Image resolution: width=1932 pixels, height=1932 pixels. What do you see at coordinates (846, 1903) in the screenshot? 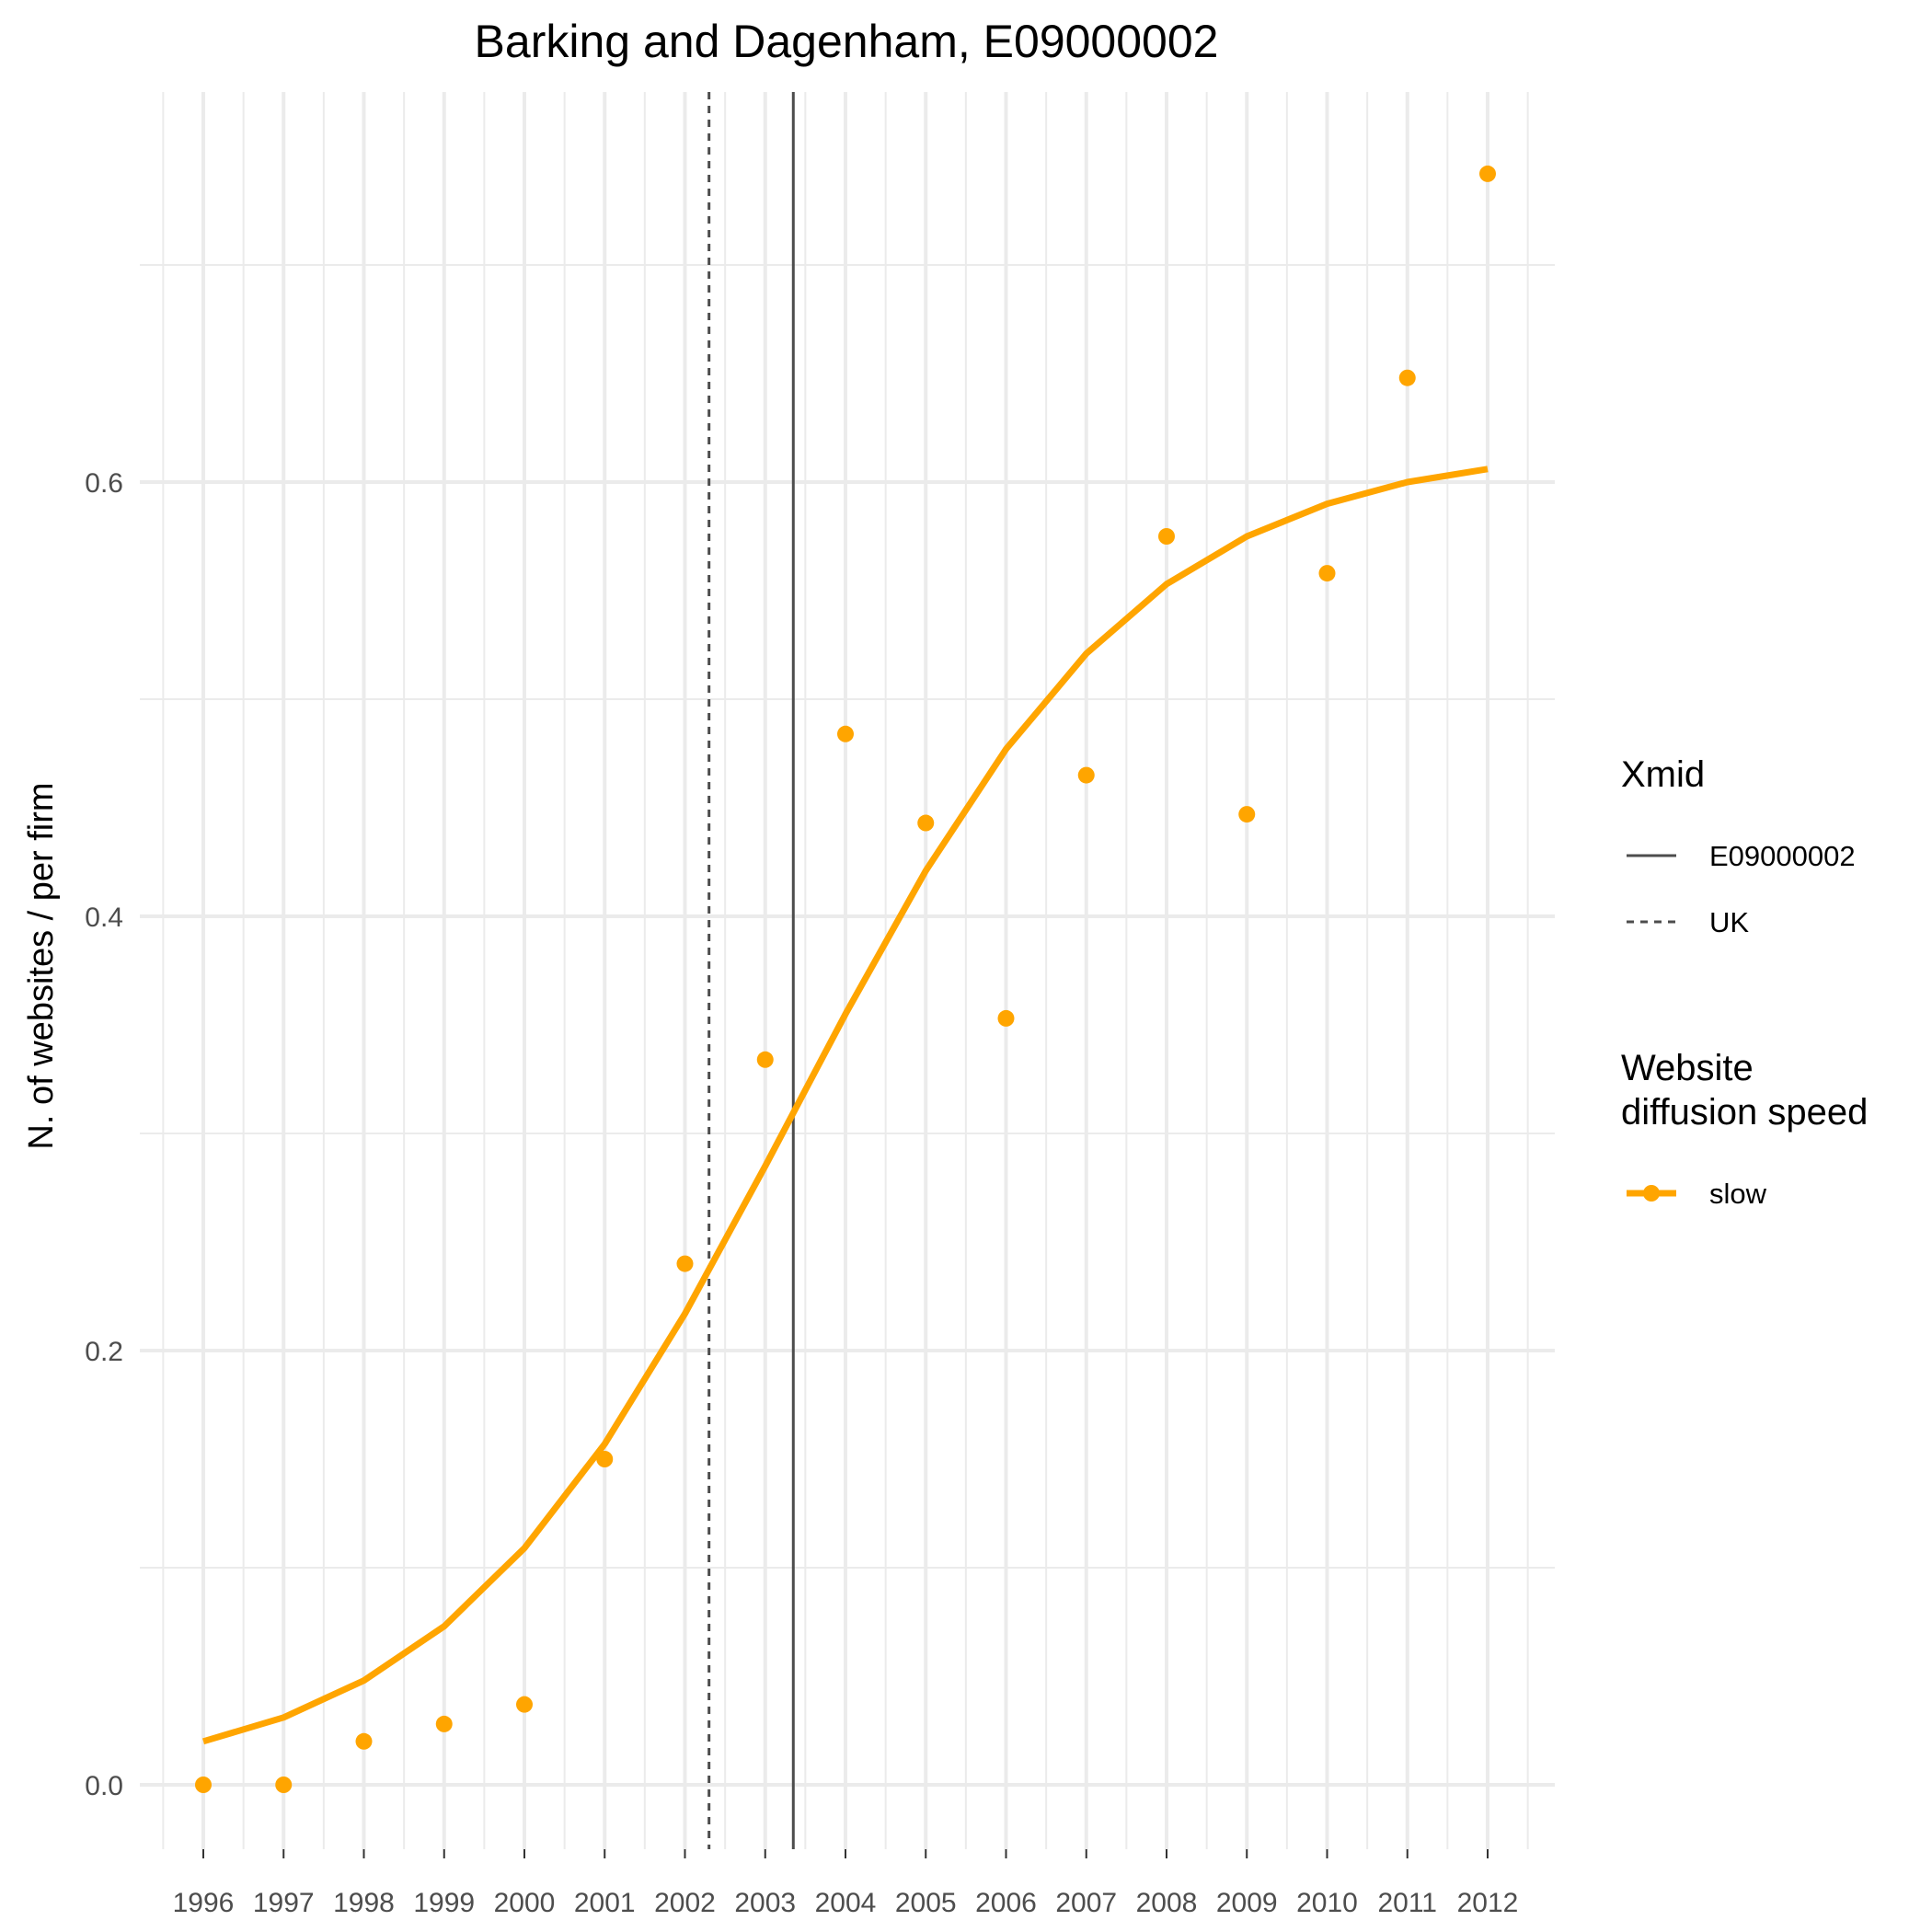
I see `x-tick-label: 2004` at bounding box center [846, 1903].